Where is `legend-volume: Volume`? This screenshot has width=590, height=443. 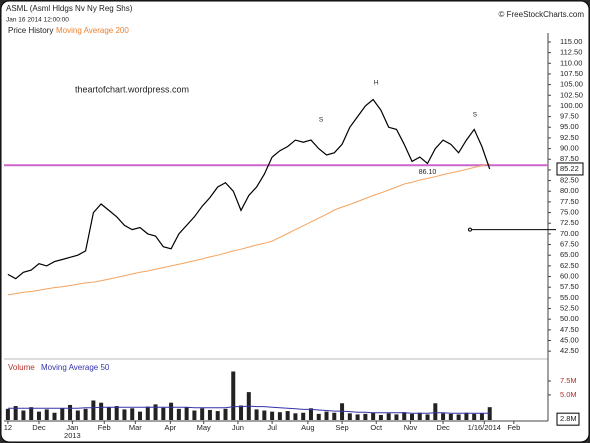 legend-volume: Volume is located at coordinates (21, 367).